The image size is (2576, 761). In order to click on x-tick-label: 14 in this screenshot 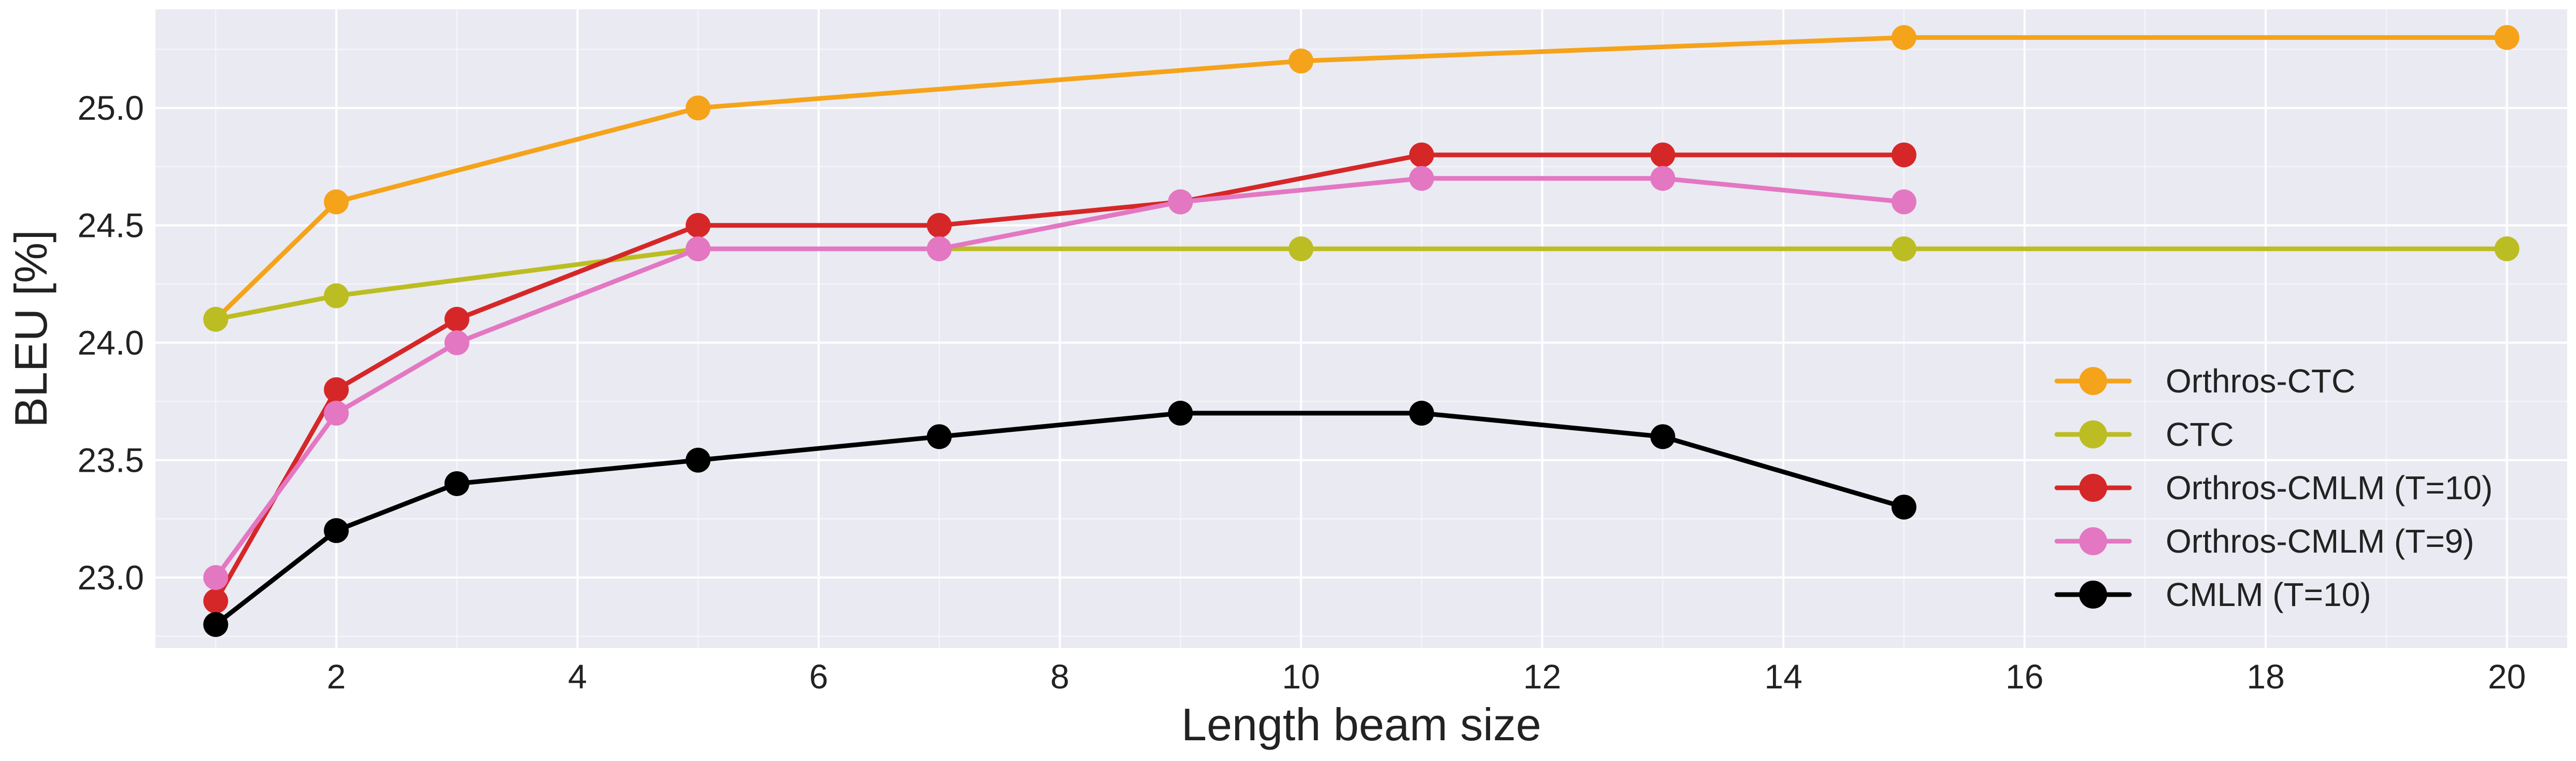, I will do `click(1783, 676)`.